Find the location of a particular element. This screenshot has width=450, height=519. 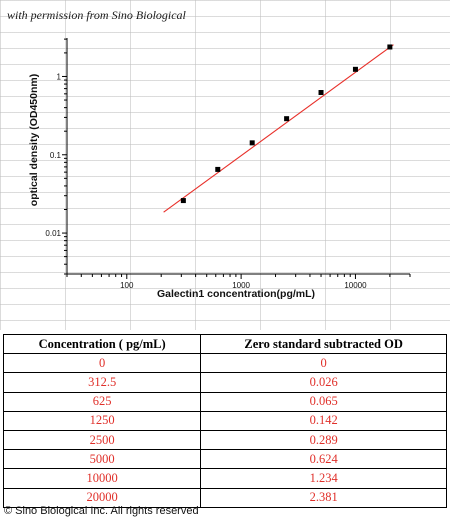

od-cell: 2.381 is located at coordinates (323, 497).